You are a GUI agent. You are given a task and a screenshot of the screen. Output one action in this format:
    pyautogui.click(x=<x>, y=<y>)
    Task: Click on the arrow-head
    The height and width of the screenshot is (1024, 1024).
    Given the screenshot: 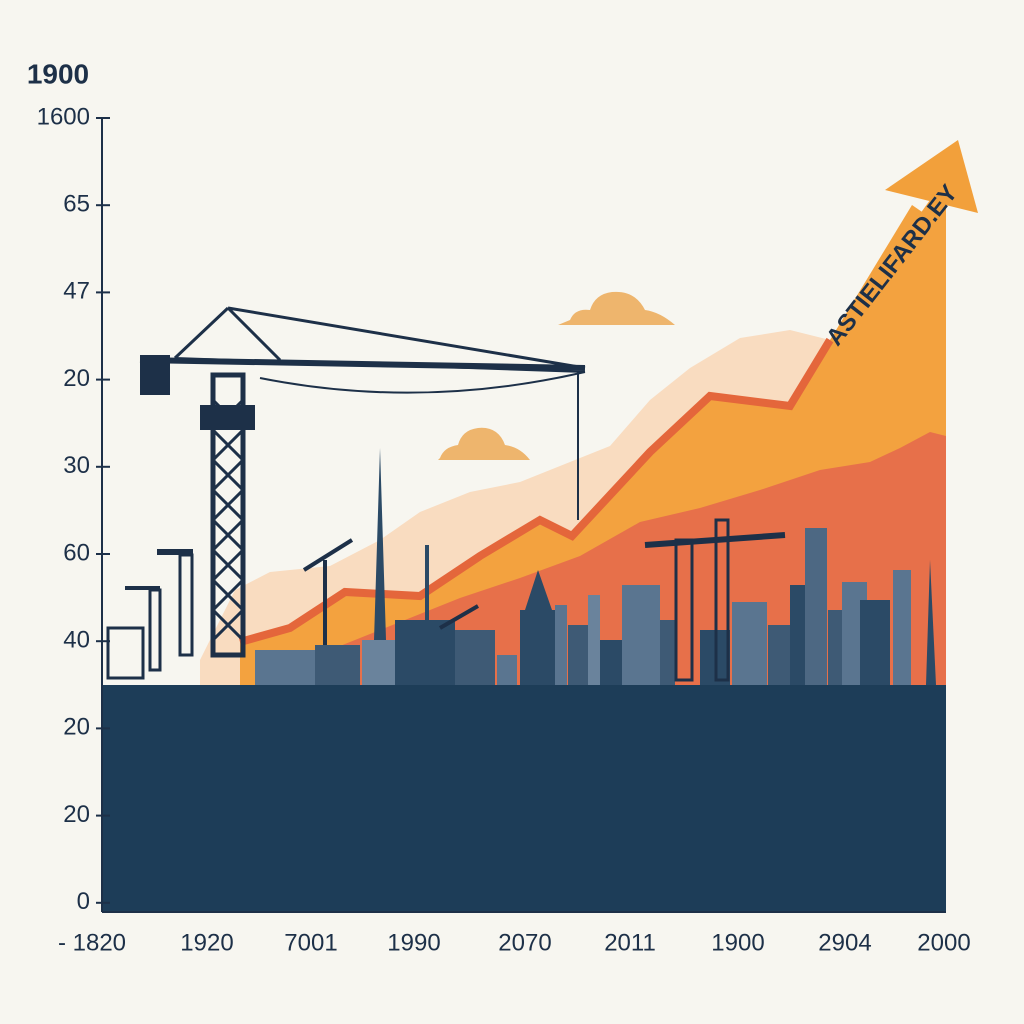 What is the action you would take?
    pyautogui.click(x=931, y=176)
    